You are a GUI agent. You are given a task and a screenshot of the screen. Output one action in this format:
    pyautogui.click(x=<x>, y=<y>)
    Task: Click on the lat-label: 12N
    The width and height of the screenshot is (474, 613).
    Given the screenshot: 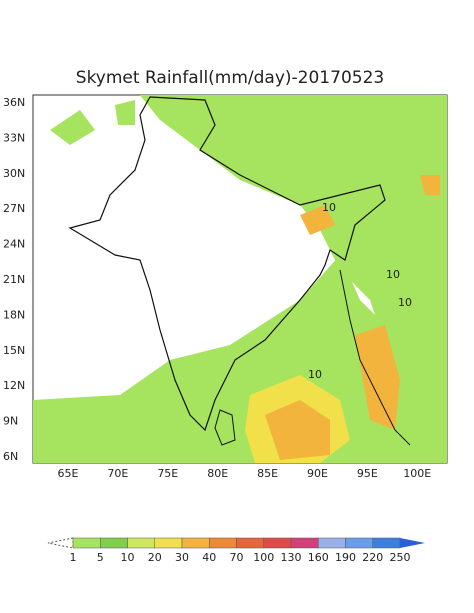 What is the action you would take?
    pyautogui.click(x=14, y=385)
    